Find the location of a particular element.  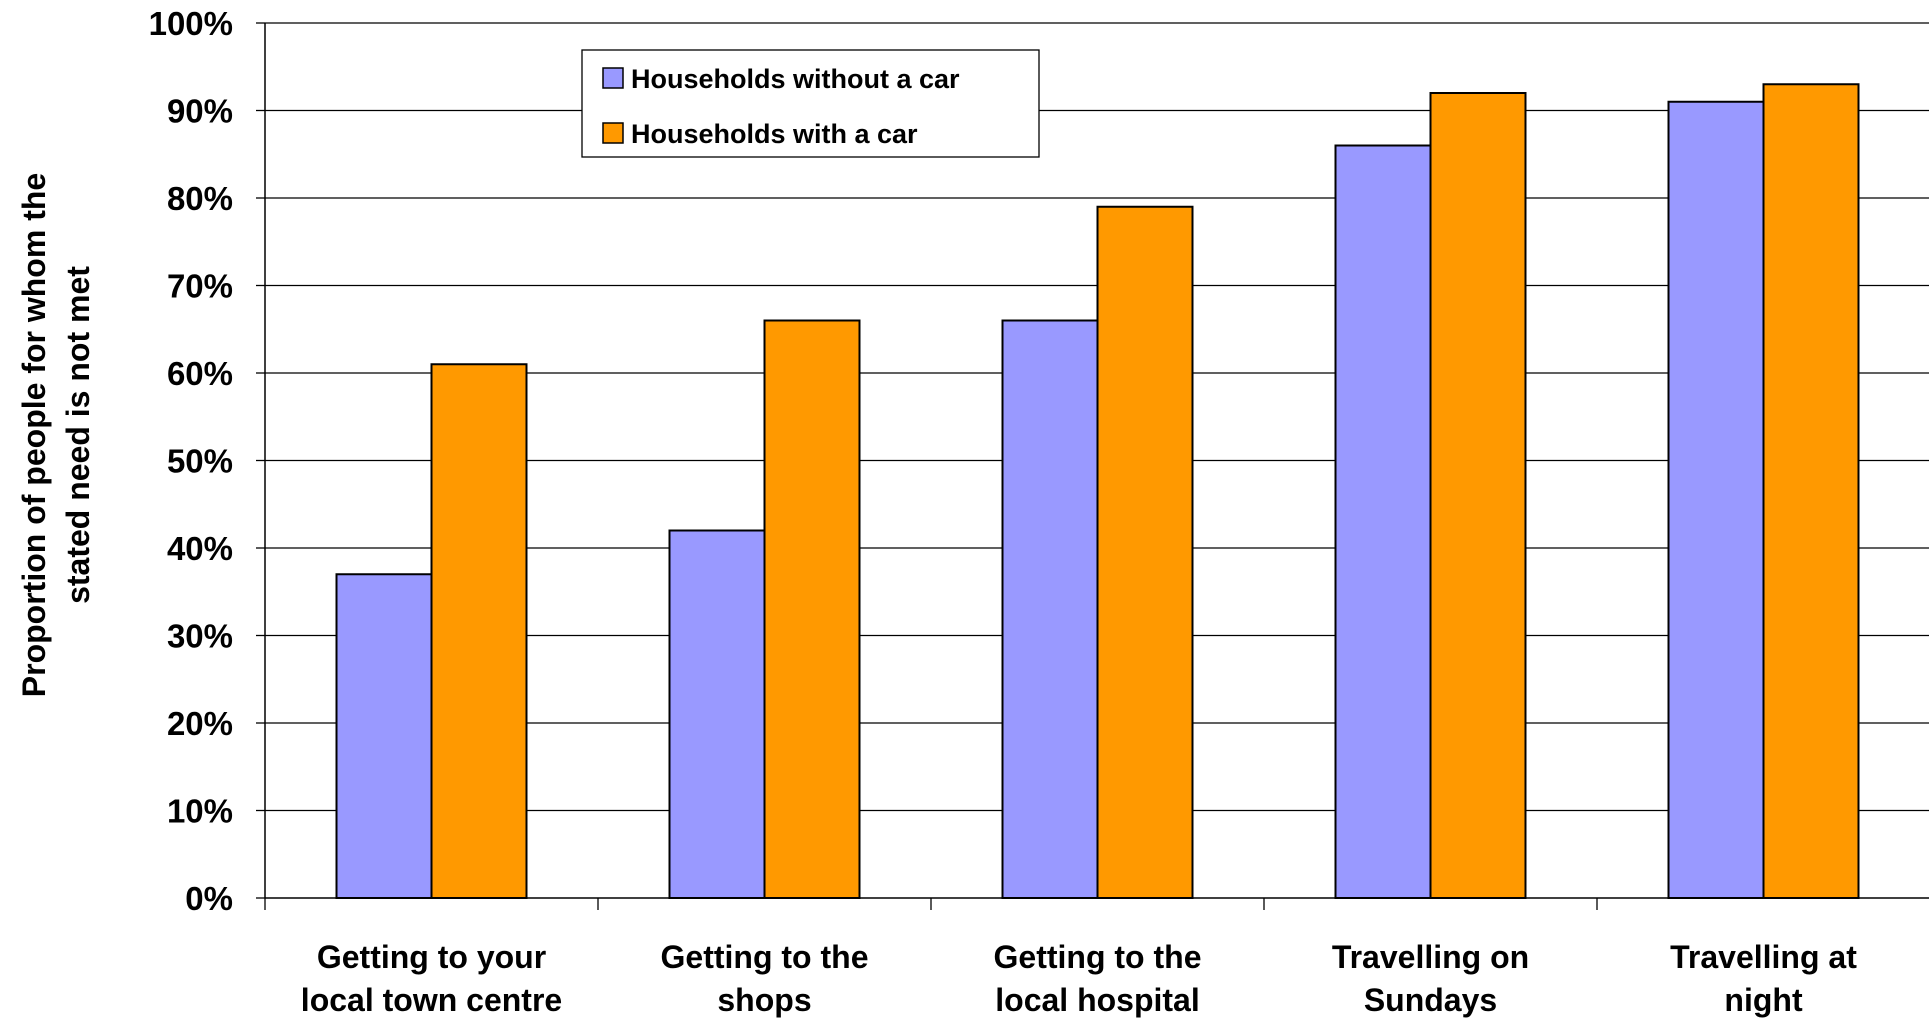

x-tick-label: local hospital is located at coordinates (1097, 1000).